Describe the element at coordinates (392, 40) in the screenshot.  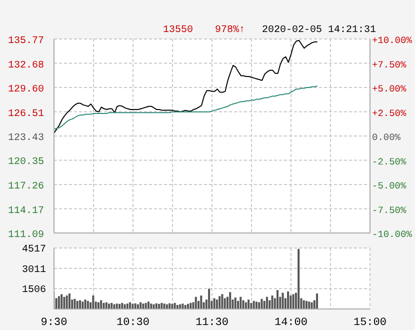
I see `y2-tick-label: +10.00%` at that location.